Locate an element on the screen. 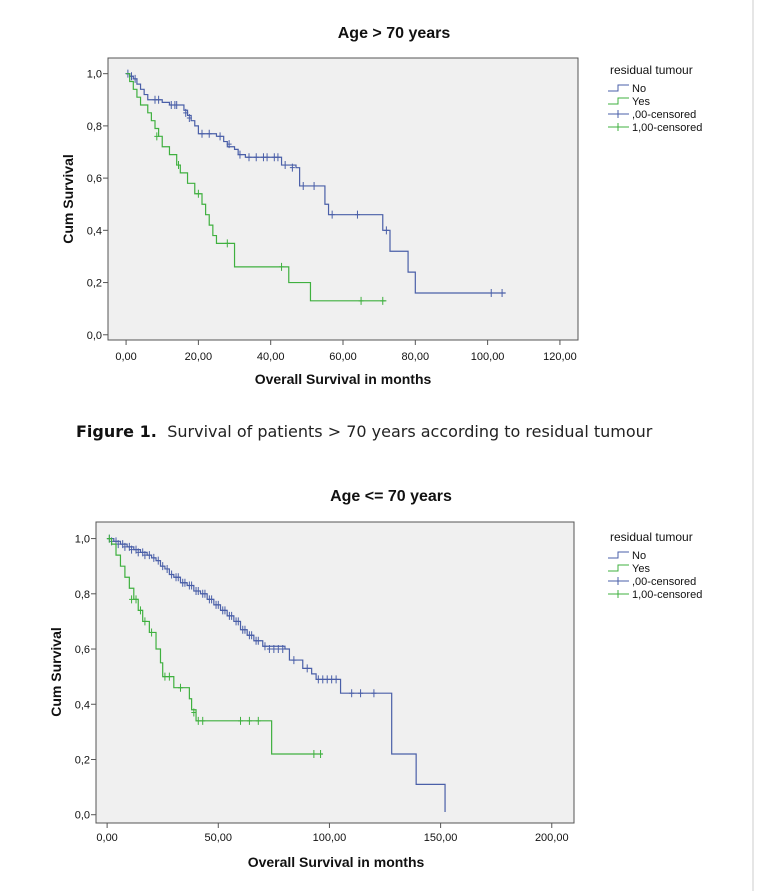 This screenshot has width=760, height=891. x-tick-label: 80,00 is located at coordinates (416, 357).